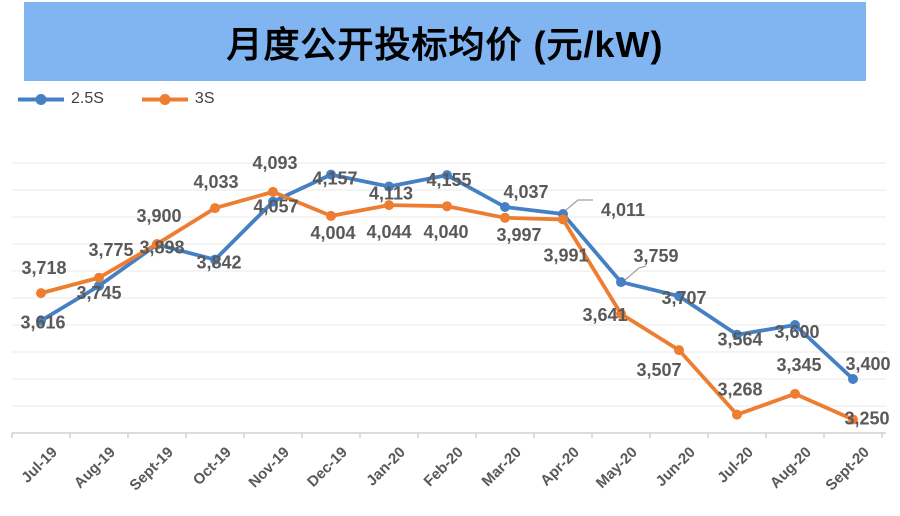 The height and width of the screenshot is (516, 900). I want to click on x-axis-label: Sept-20, so click(847, 469).